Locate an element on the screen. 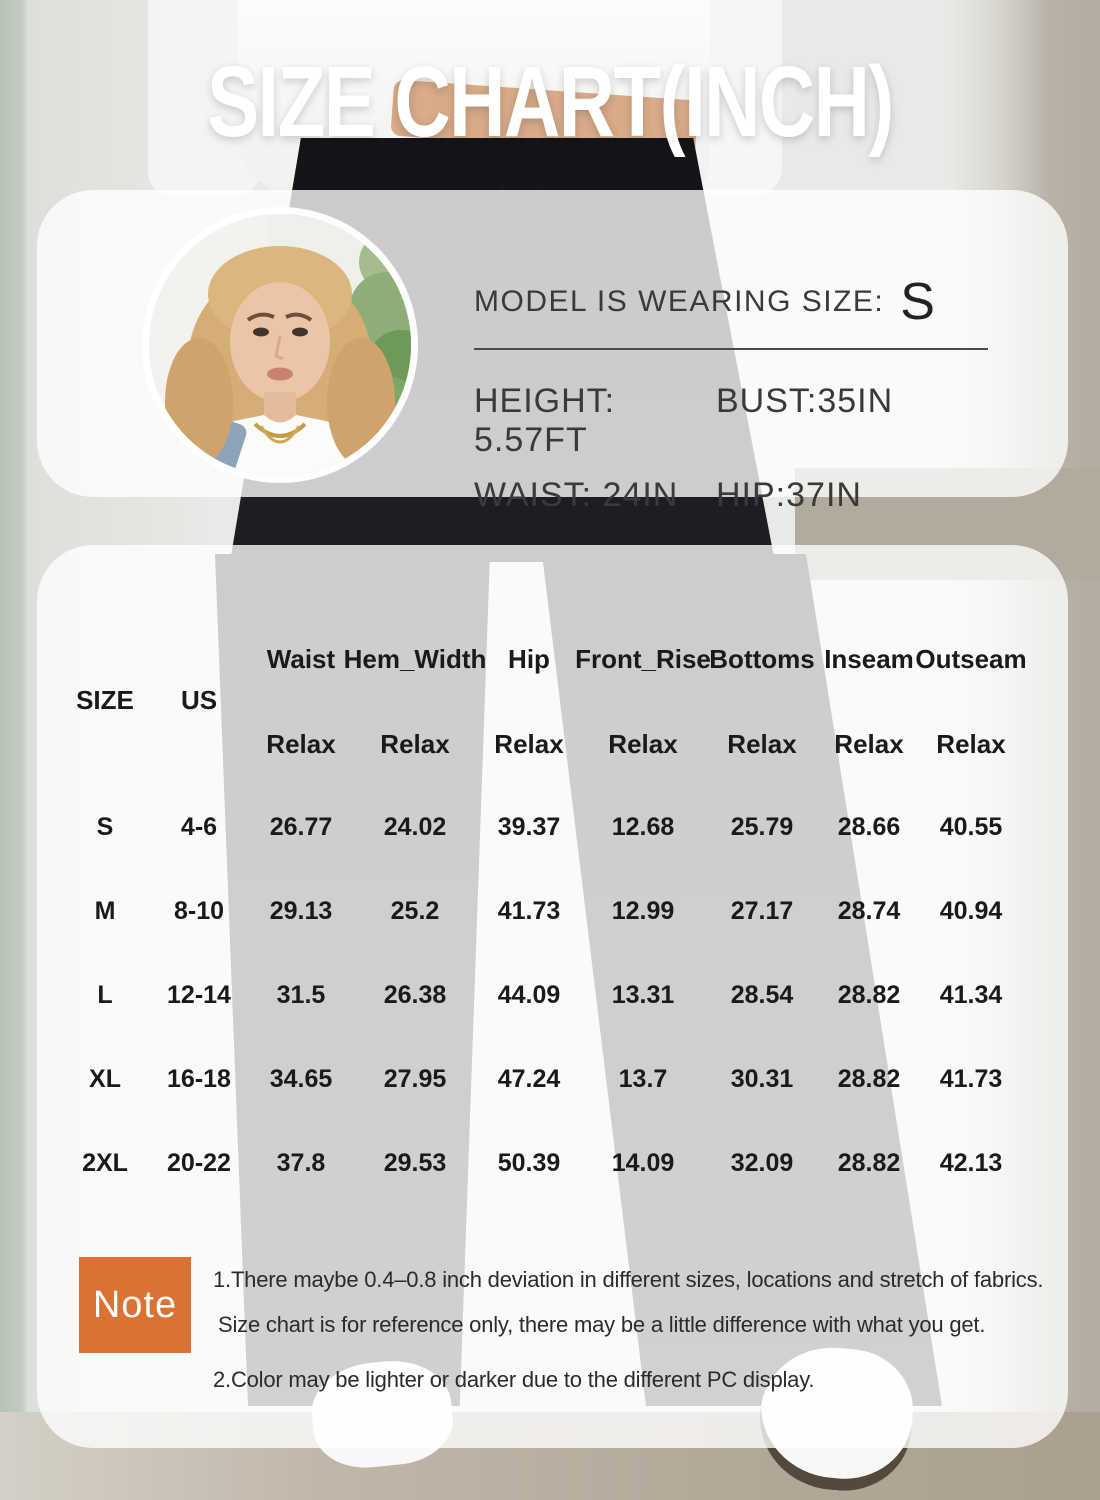 This screenshot has height=1500, width=1100. model-hip: HIP:37IN is located at coordinates (789, 495).